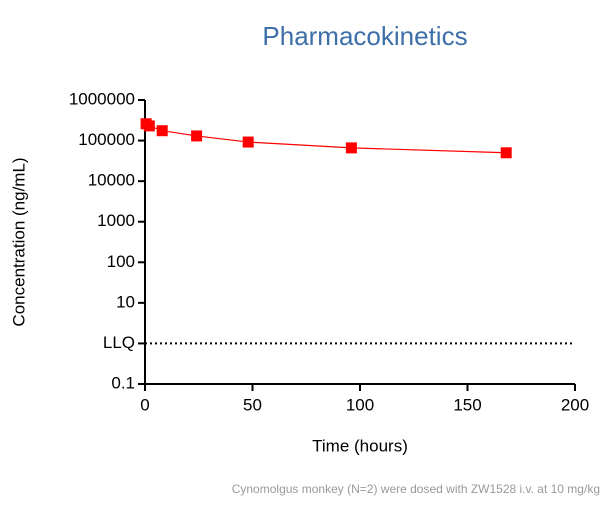  What do you see at coordinates (575, 404) in the screenshot?
I see `x-tick-label: 200` at bounding box center [575, 404].